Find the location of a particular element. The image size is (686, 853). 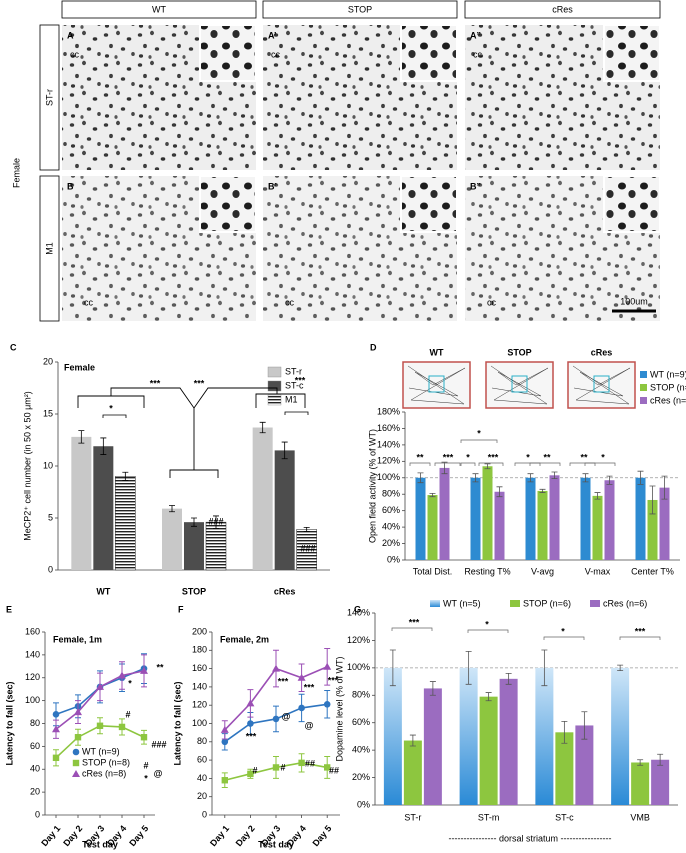

y-axis-label: Latency to fall (sec) is located at coordinates (177, 723).